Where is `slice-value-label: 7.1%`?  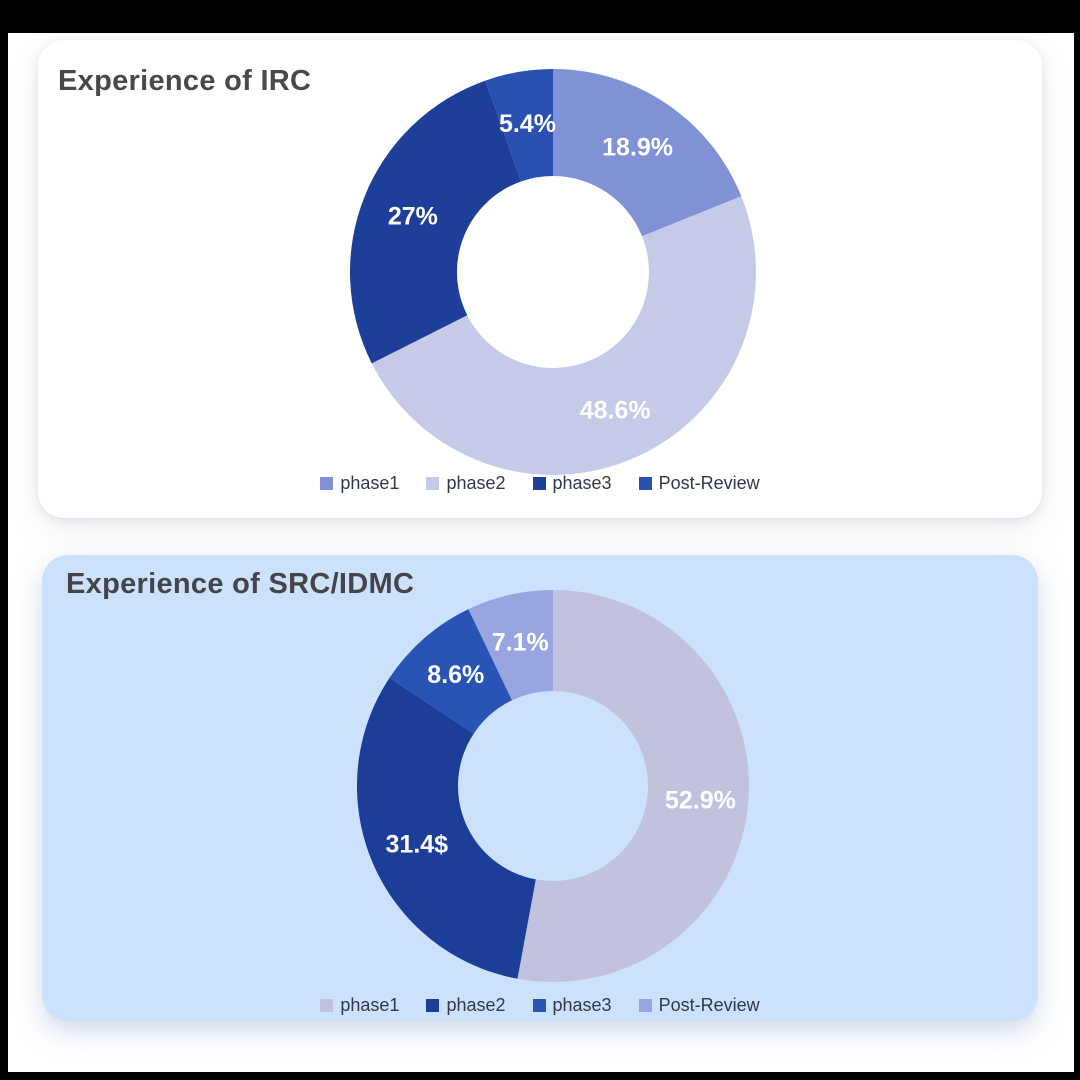 slice-value-label: 7.1% is located at coordinates (520, 642).